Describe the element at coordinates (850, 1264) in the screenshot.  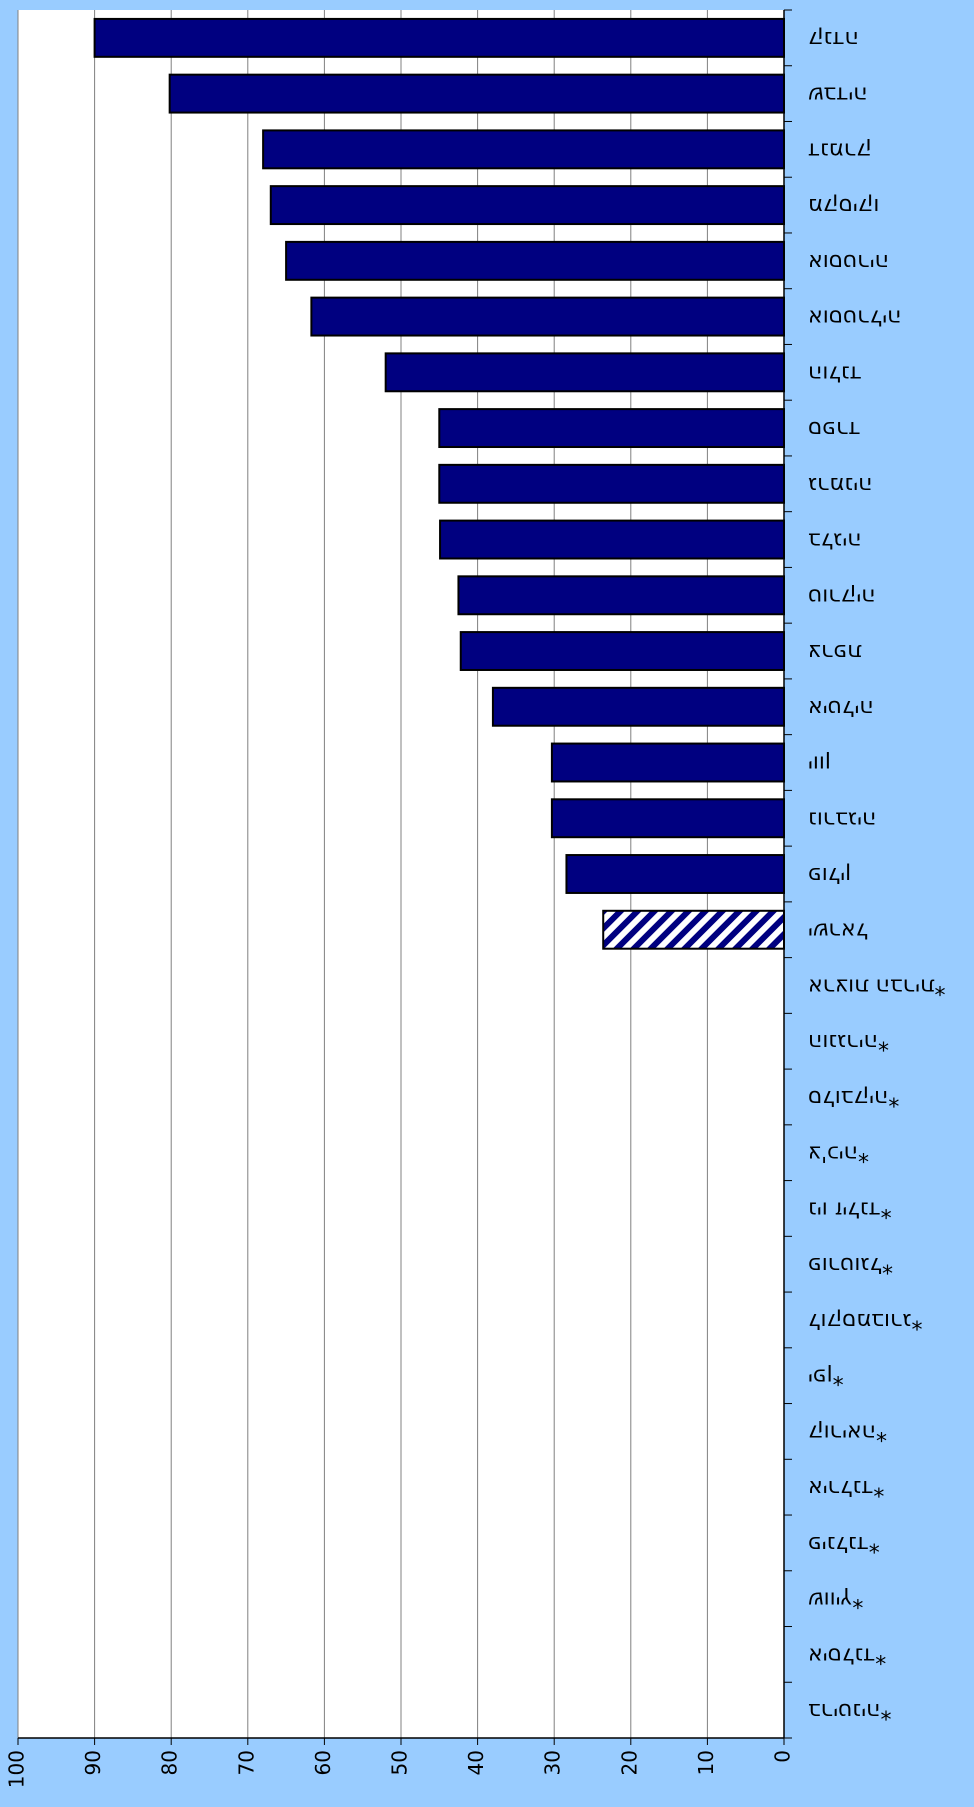
I see `y-tick-label: פורטוגל*` at that location.